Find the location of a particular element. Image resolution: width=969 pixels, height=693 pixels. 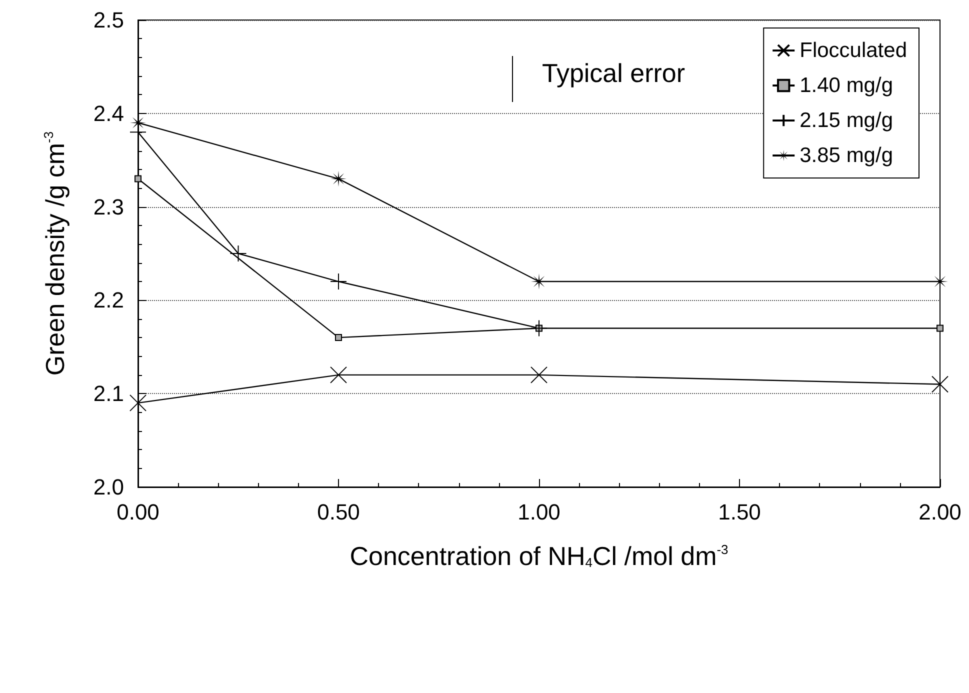

y-axis-title: Green density /g cm-3 is located at coordinates (55, 253).